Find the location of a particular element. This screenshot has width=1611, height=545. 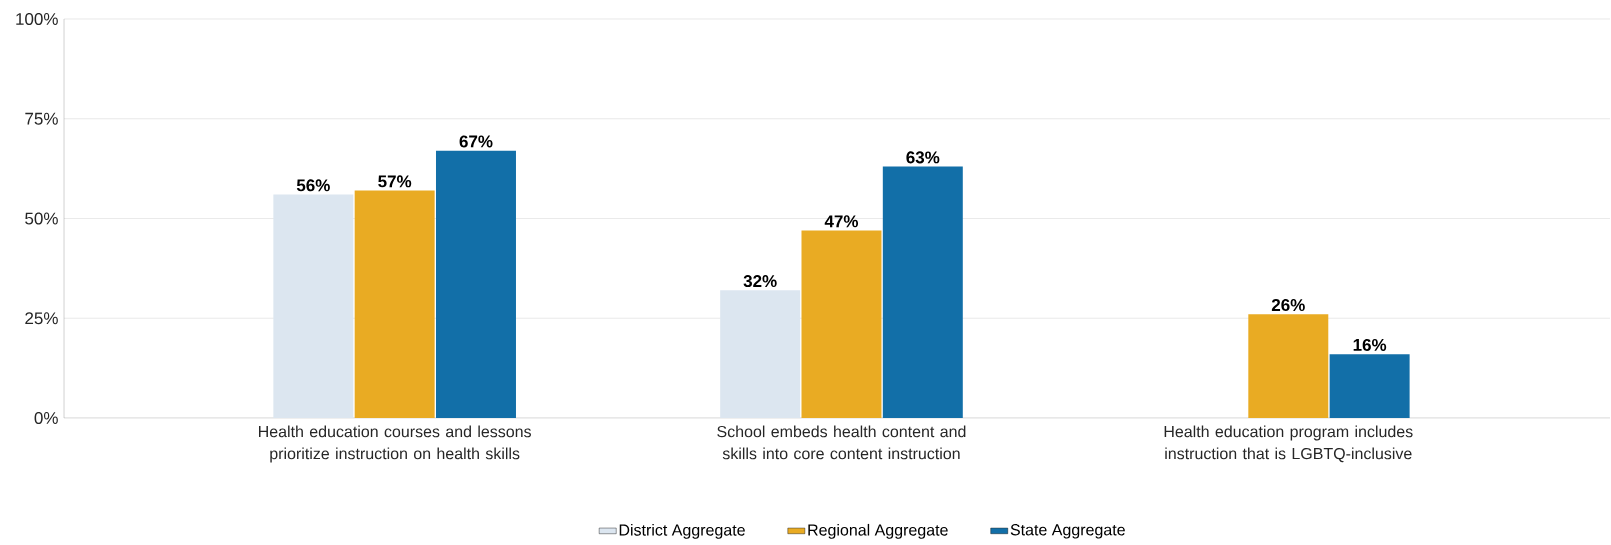

y-tick-label: 25% is located at coordinates (41, 318).